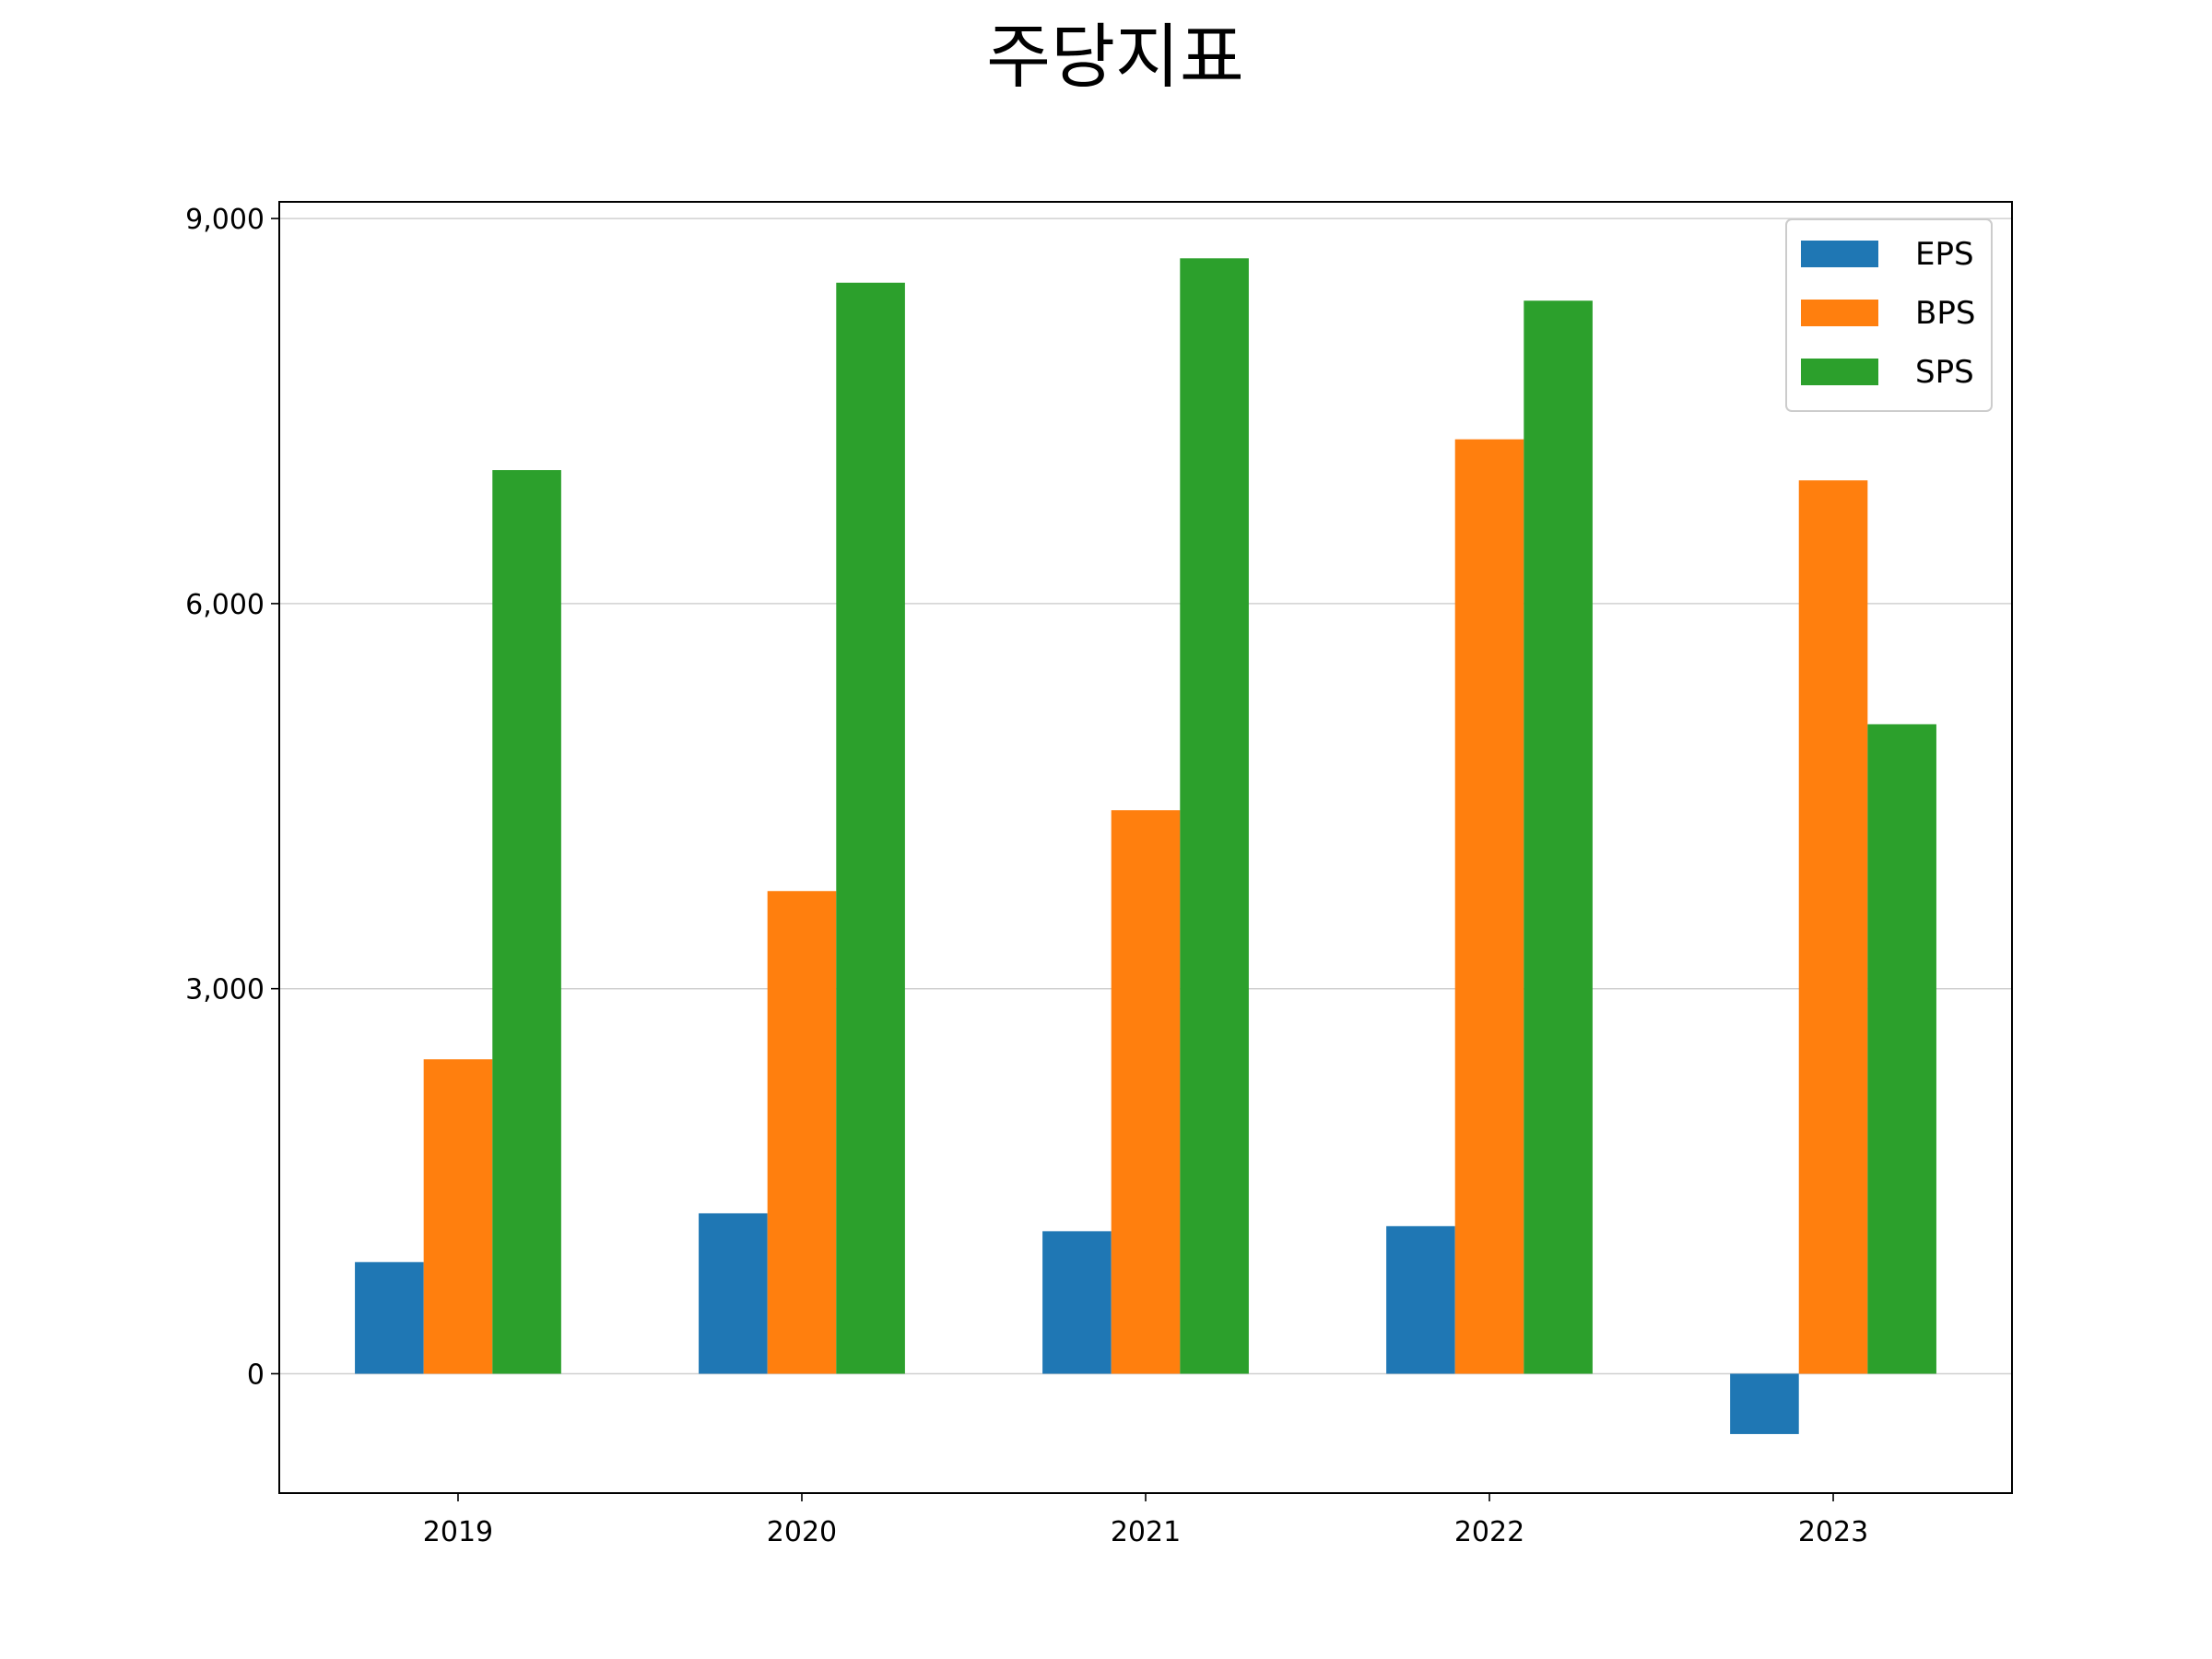 The image size is (2212, 1659). What do you see at coordinates (1077, 1302) in the screenshot?
I see `bar-eps-2021` at bounding box center [1077, 1302].